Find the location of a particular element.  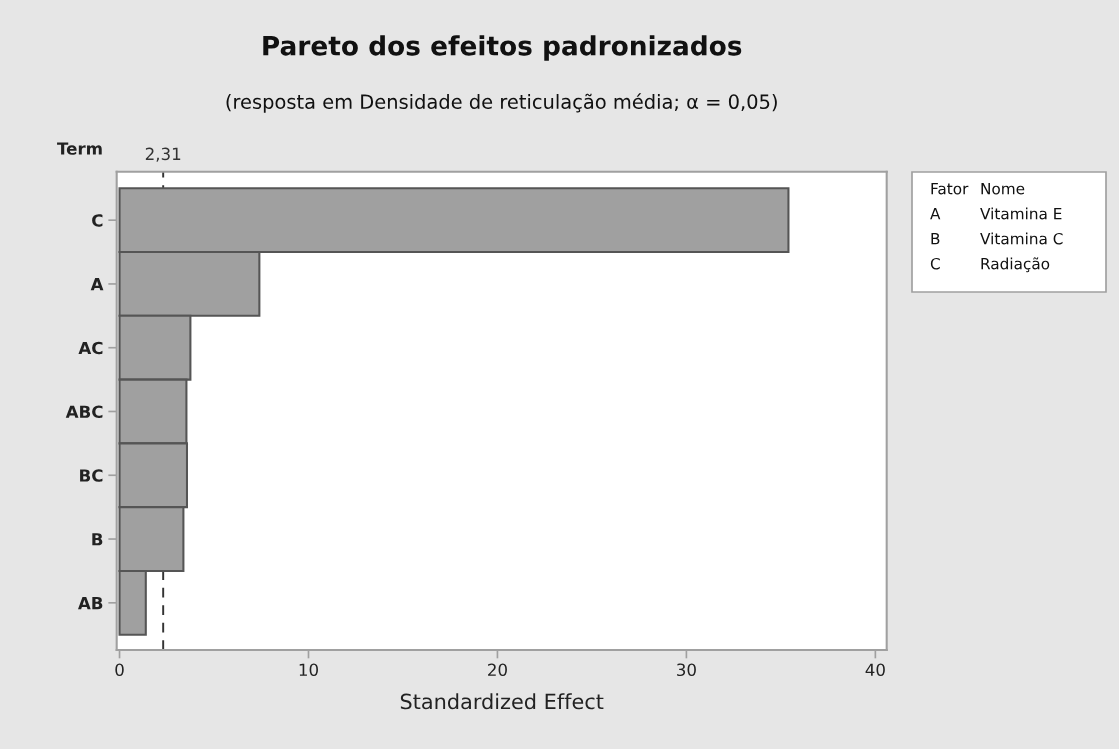

chart-subtitle: (resposta em Densidade de reticulação média; α = 0,05) is located at coordinates (501, 103).